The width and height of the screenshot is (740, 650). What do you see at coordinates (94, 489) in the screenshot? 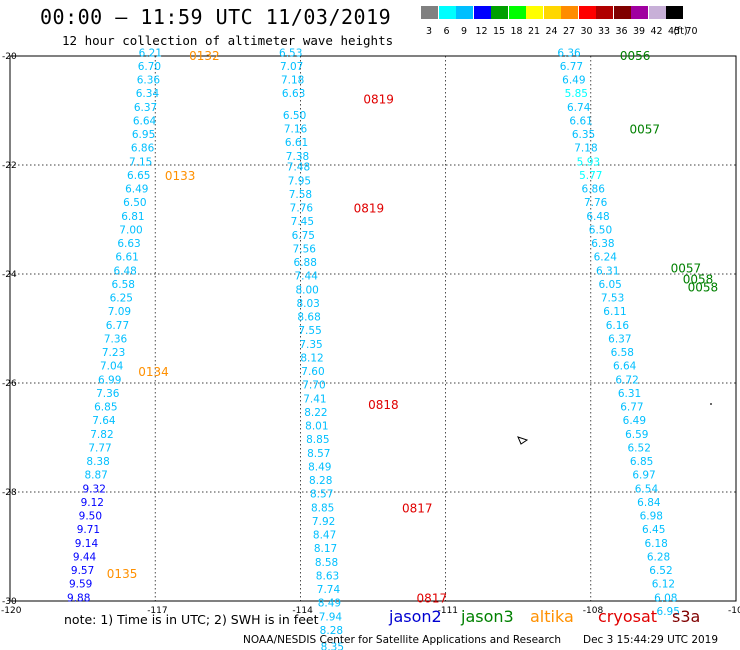
I see `wave-height-point: 9.32` at bounding box center [94, 489].